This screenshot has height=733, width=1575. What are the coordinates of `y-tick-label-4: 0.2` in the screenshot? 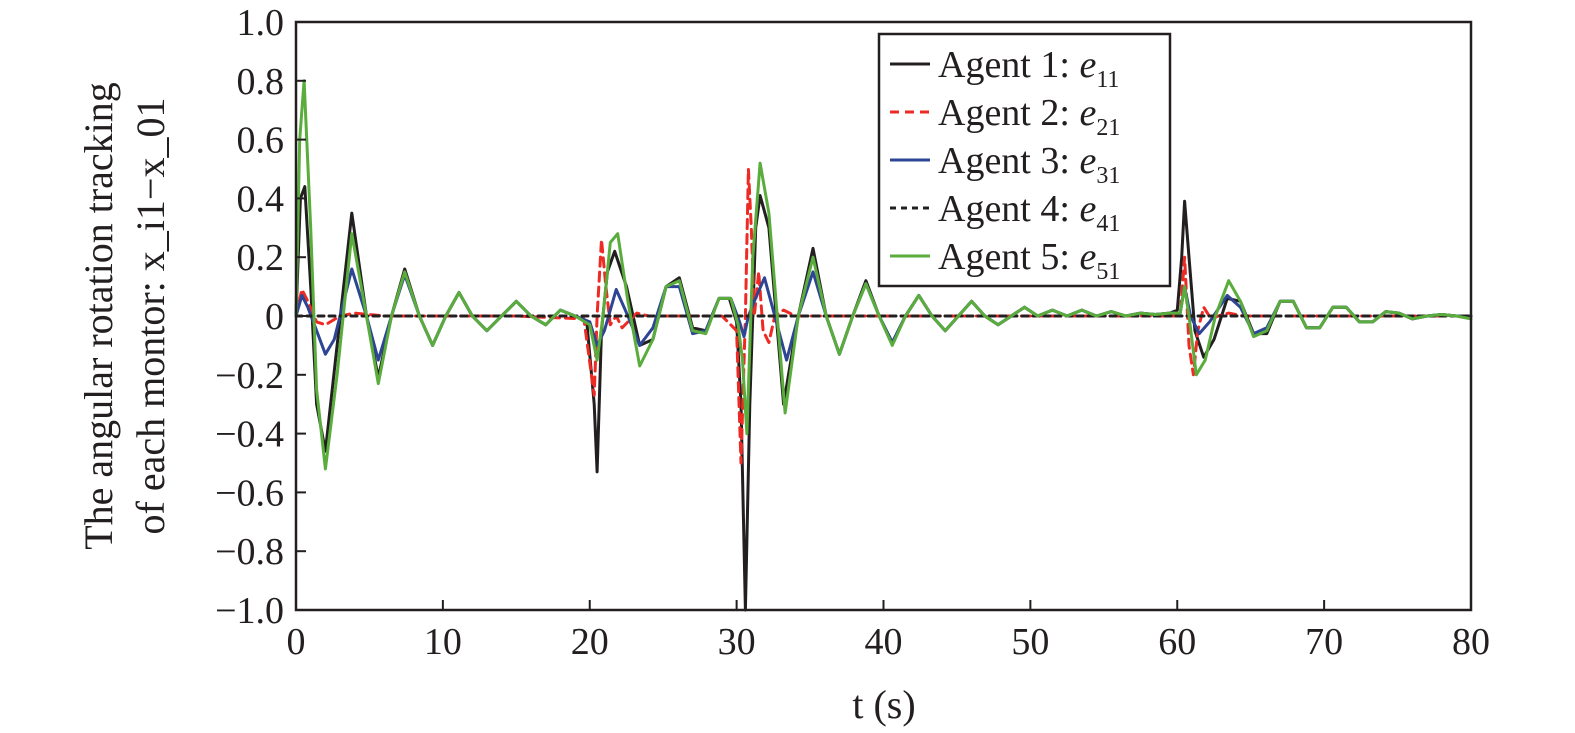 It's located at (261, 258).